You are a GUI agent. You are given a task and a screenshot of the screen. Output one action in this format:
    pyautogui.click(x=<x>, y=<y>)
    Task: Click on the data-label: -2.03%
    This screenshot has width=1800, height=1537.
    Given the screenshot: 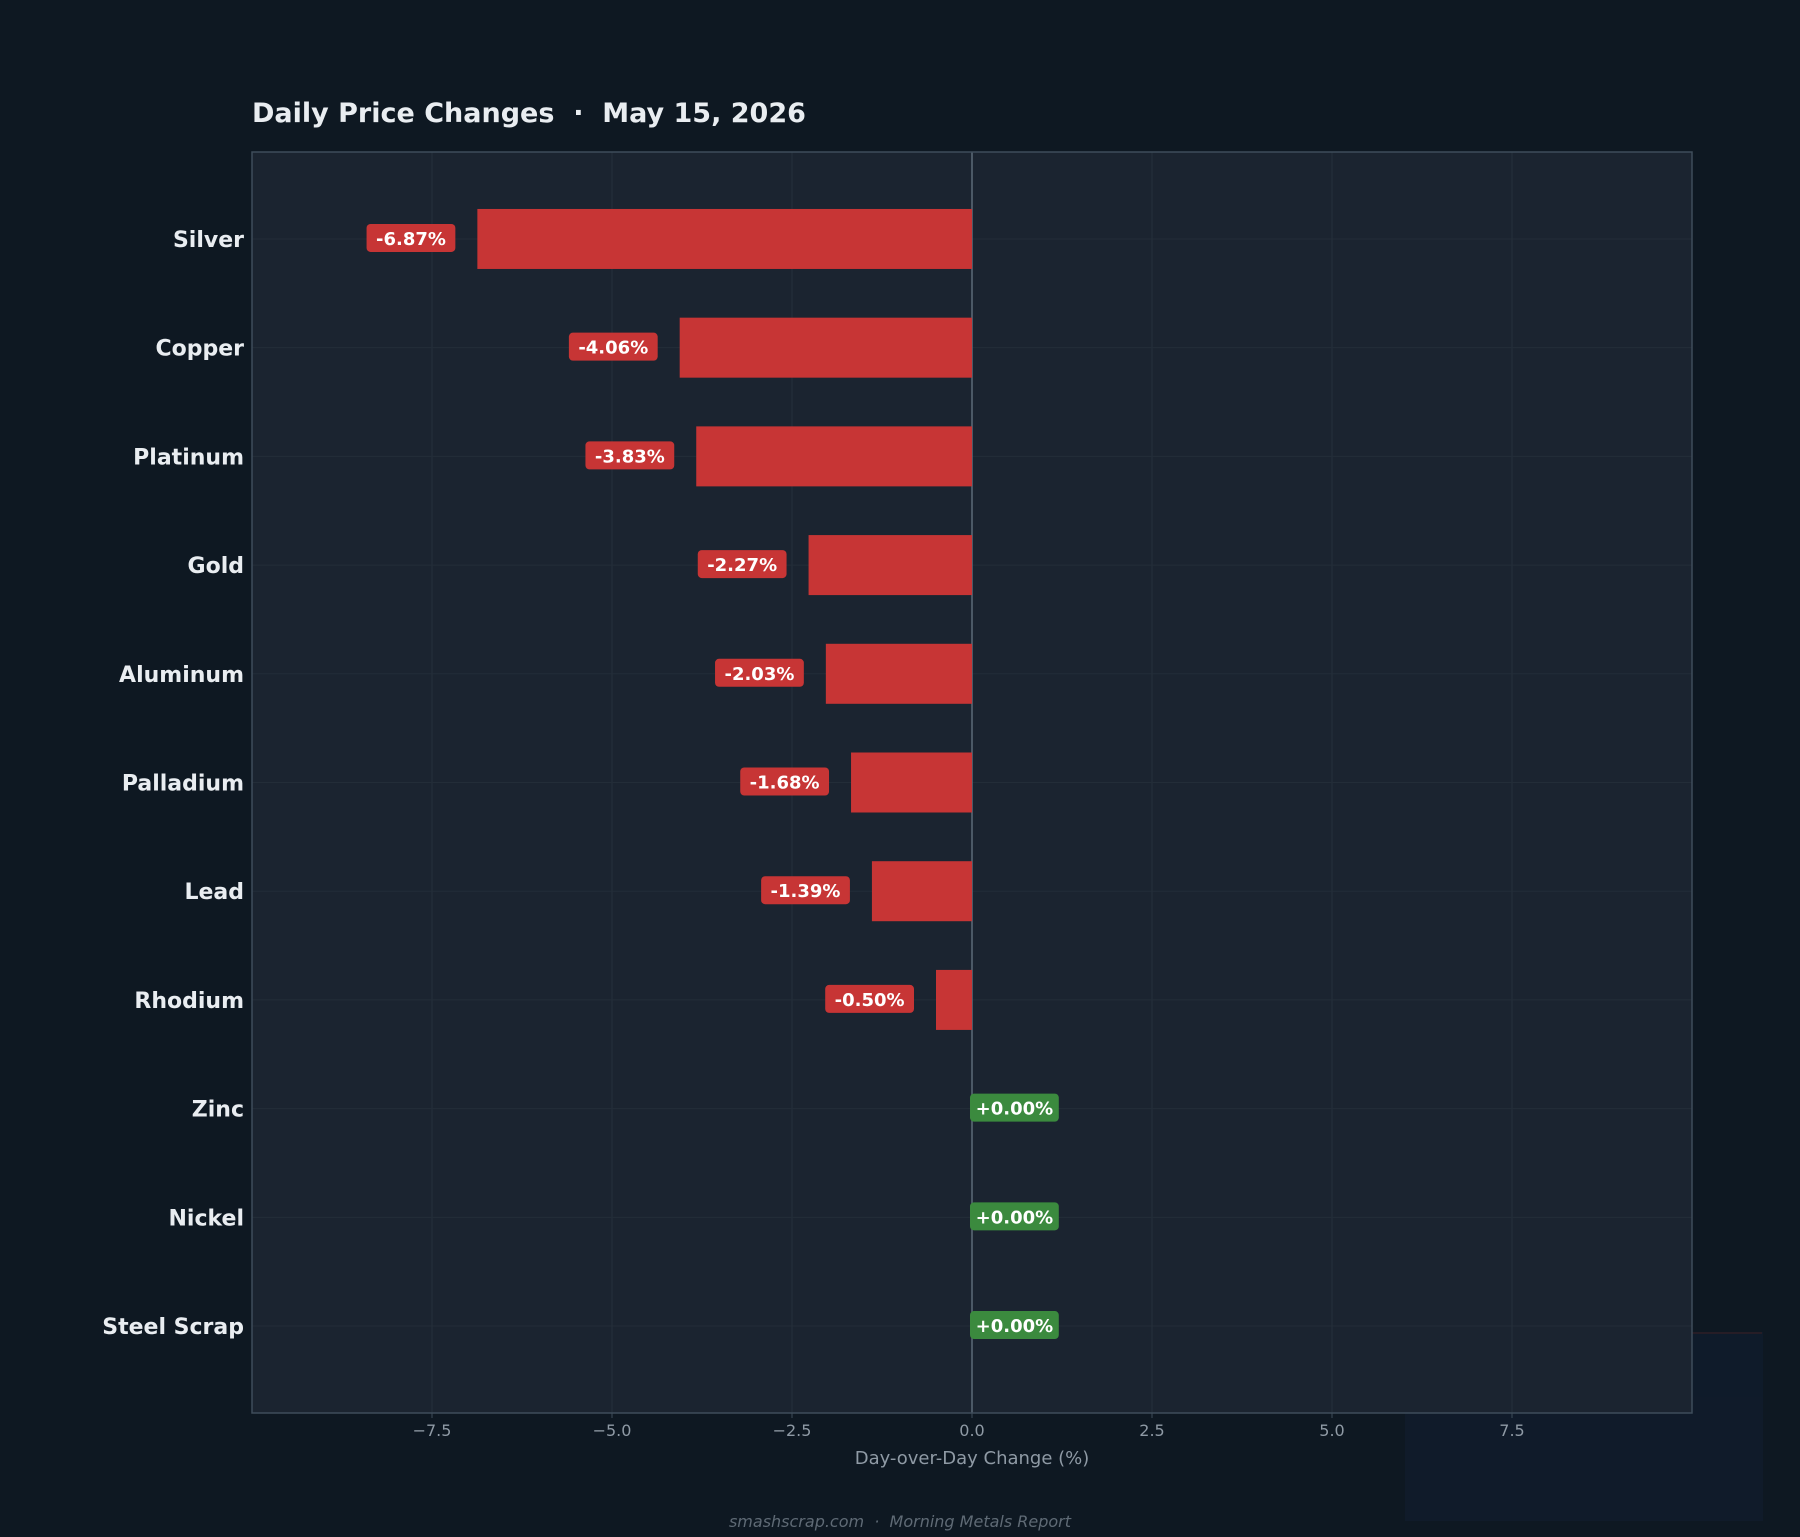 What is the action you would take?
    pyautogui.click(x=759, y=672)
    